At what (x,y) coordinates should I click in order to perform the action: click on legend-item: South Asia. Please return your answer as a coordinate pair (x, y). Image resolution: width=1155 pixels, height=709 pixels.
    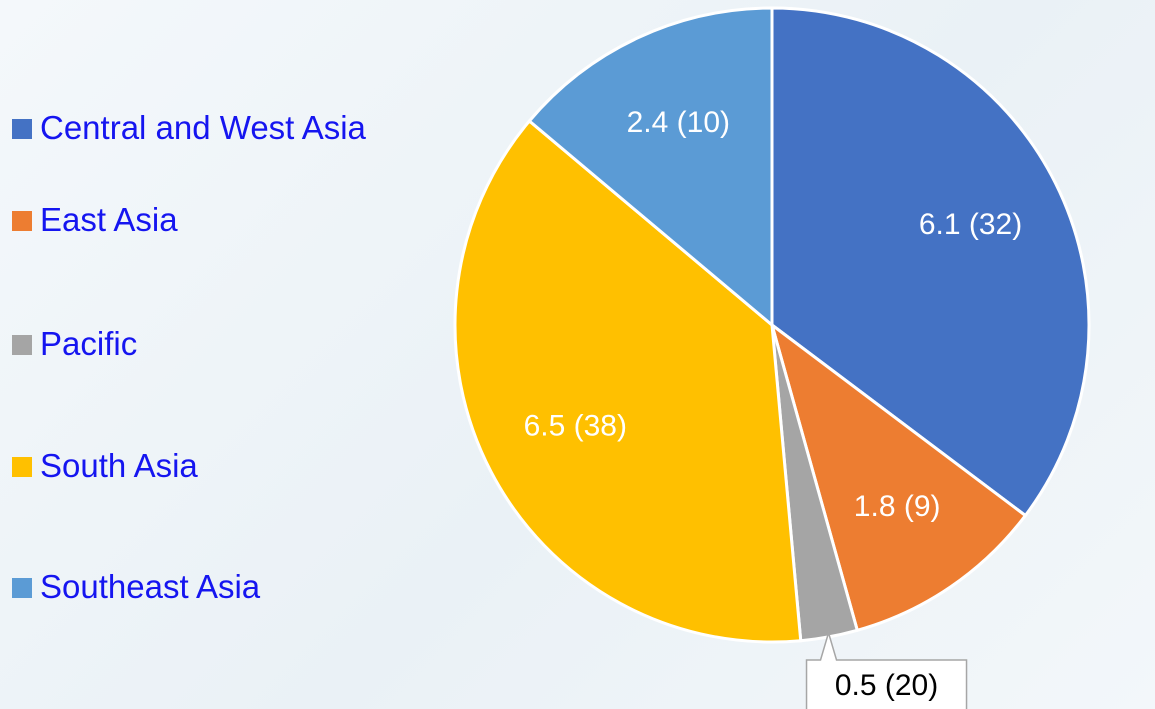
    Looking at the image, I should click on (191, 466).